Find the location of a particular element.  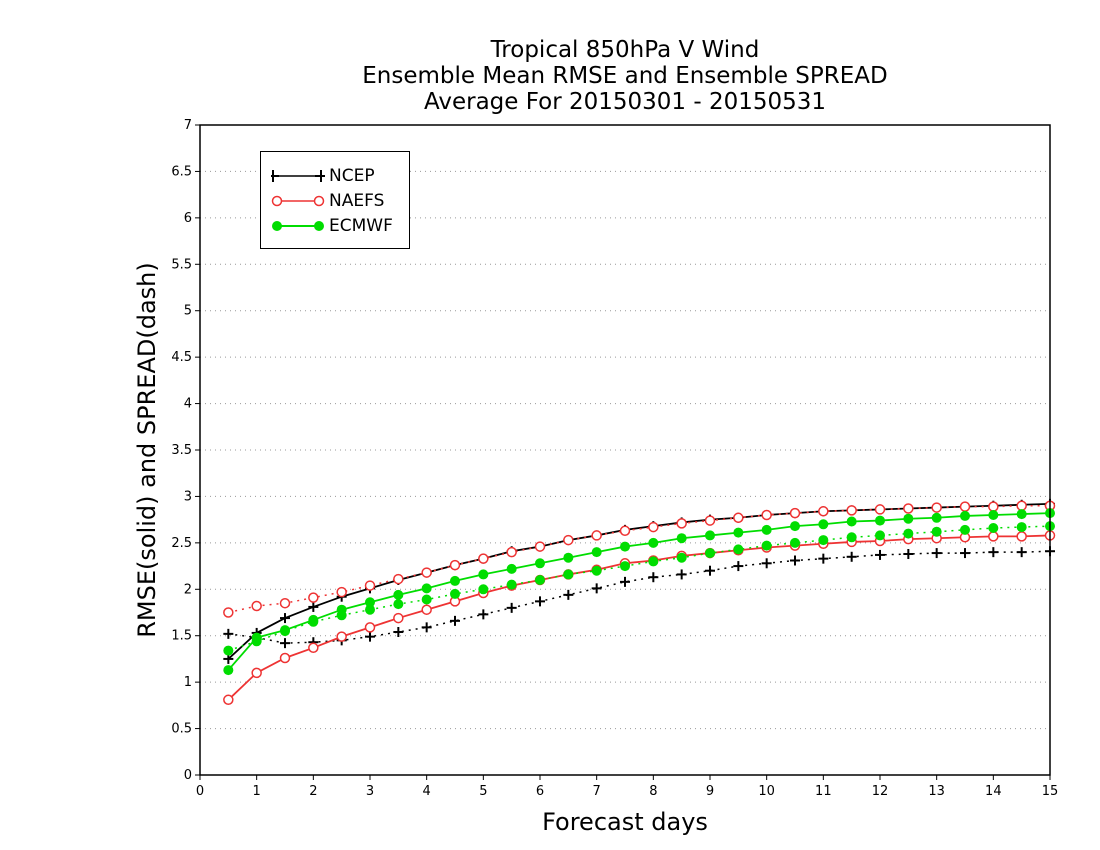

y-tick-label: 6 is located at coordinates (188, 218).